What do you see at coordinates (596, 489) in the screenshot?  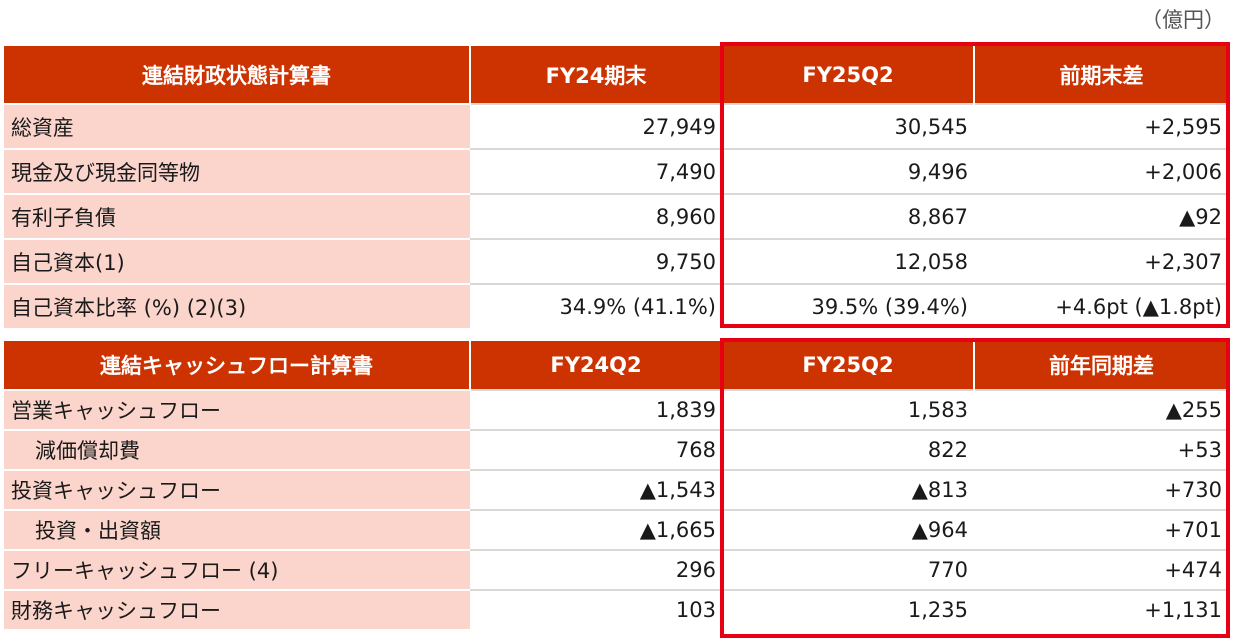 I see `value-prev: ▲1,543` at bounding box center [596, 489].